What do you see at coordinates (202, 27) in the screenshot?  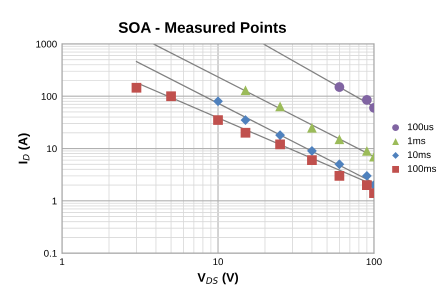 I see `chart-title: SOA - Measured Points` at bounding box center [202, 27].